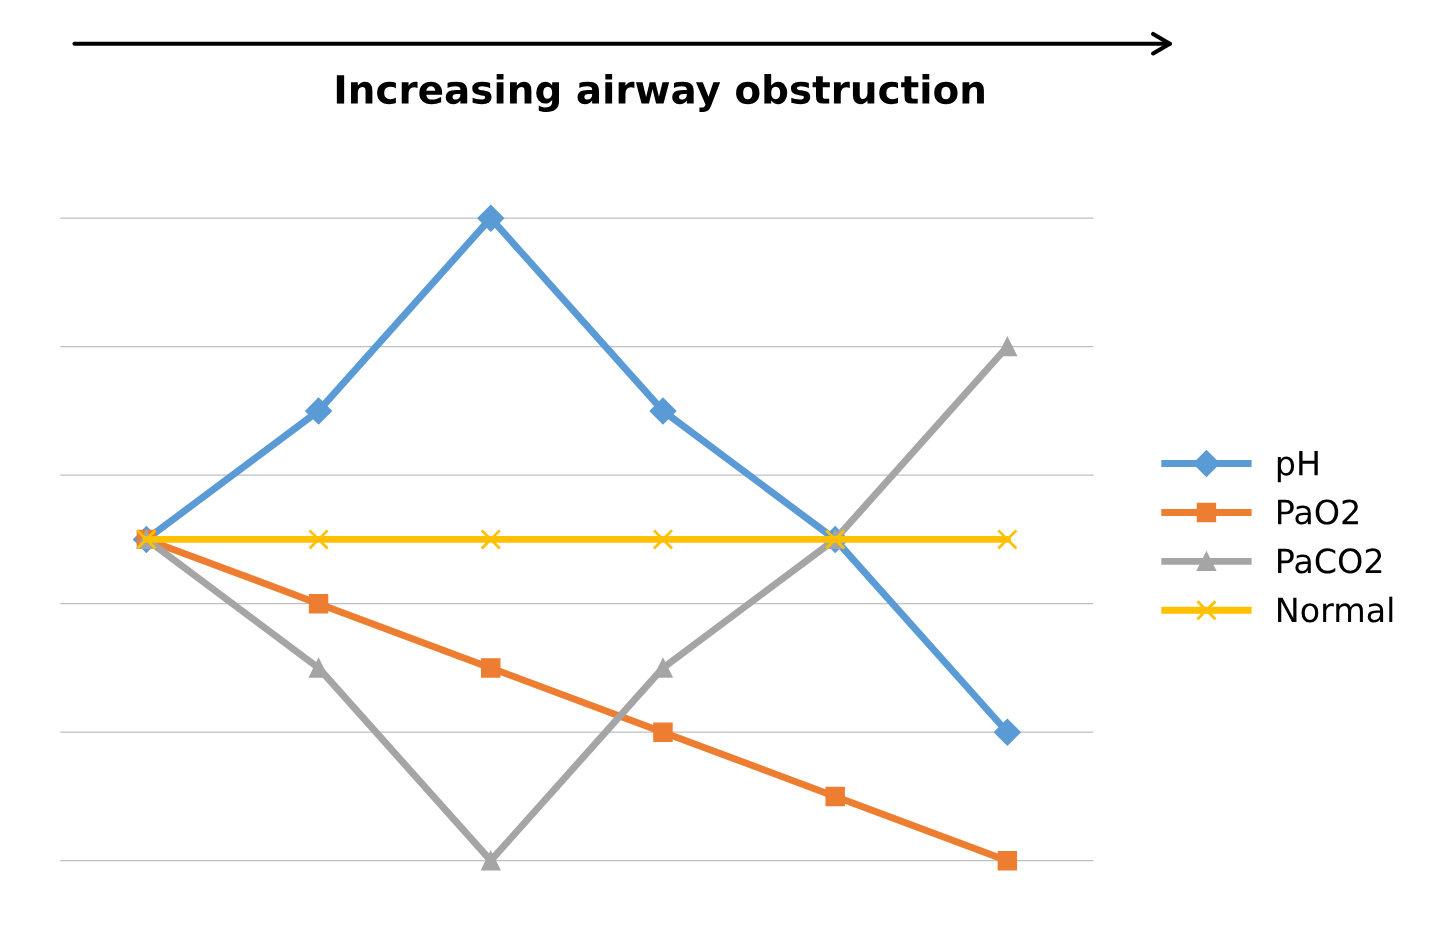  What do you see at coordinates (660, 93) in the screenshot?
I see `chart-title: Increasing airway obstruction` at bounding box center [660, 93].